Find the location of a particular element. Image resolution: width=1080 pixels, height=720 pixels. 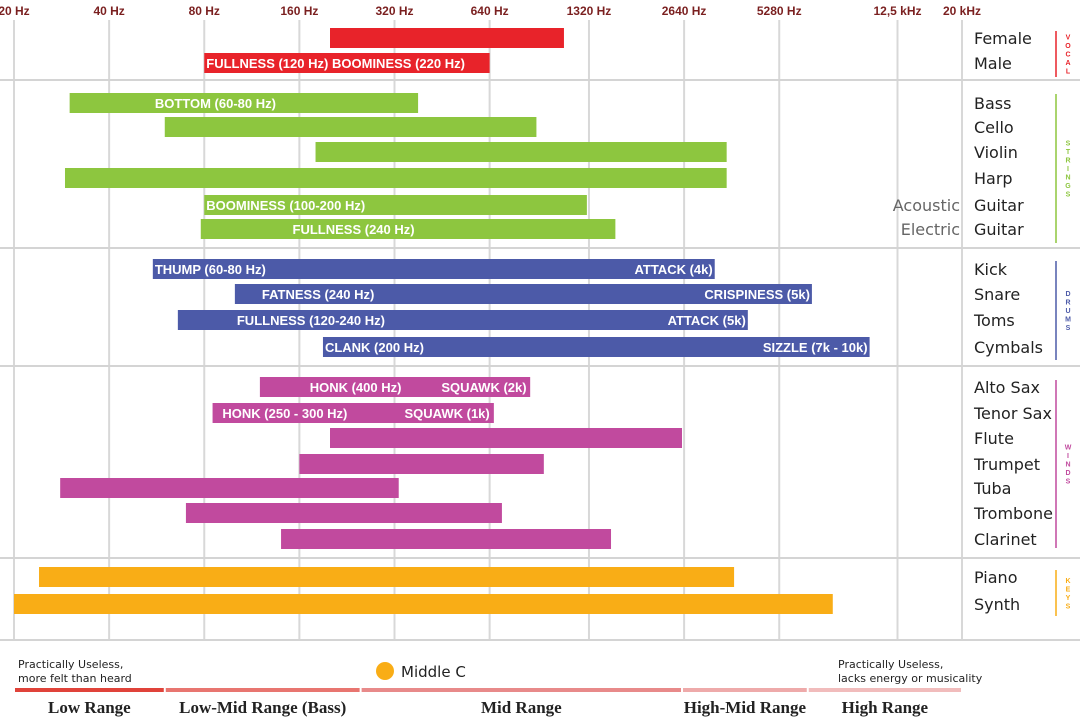

bar-annotation: SQUAWK (1k) is located at coordinates (447, 413).